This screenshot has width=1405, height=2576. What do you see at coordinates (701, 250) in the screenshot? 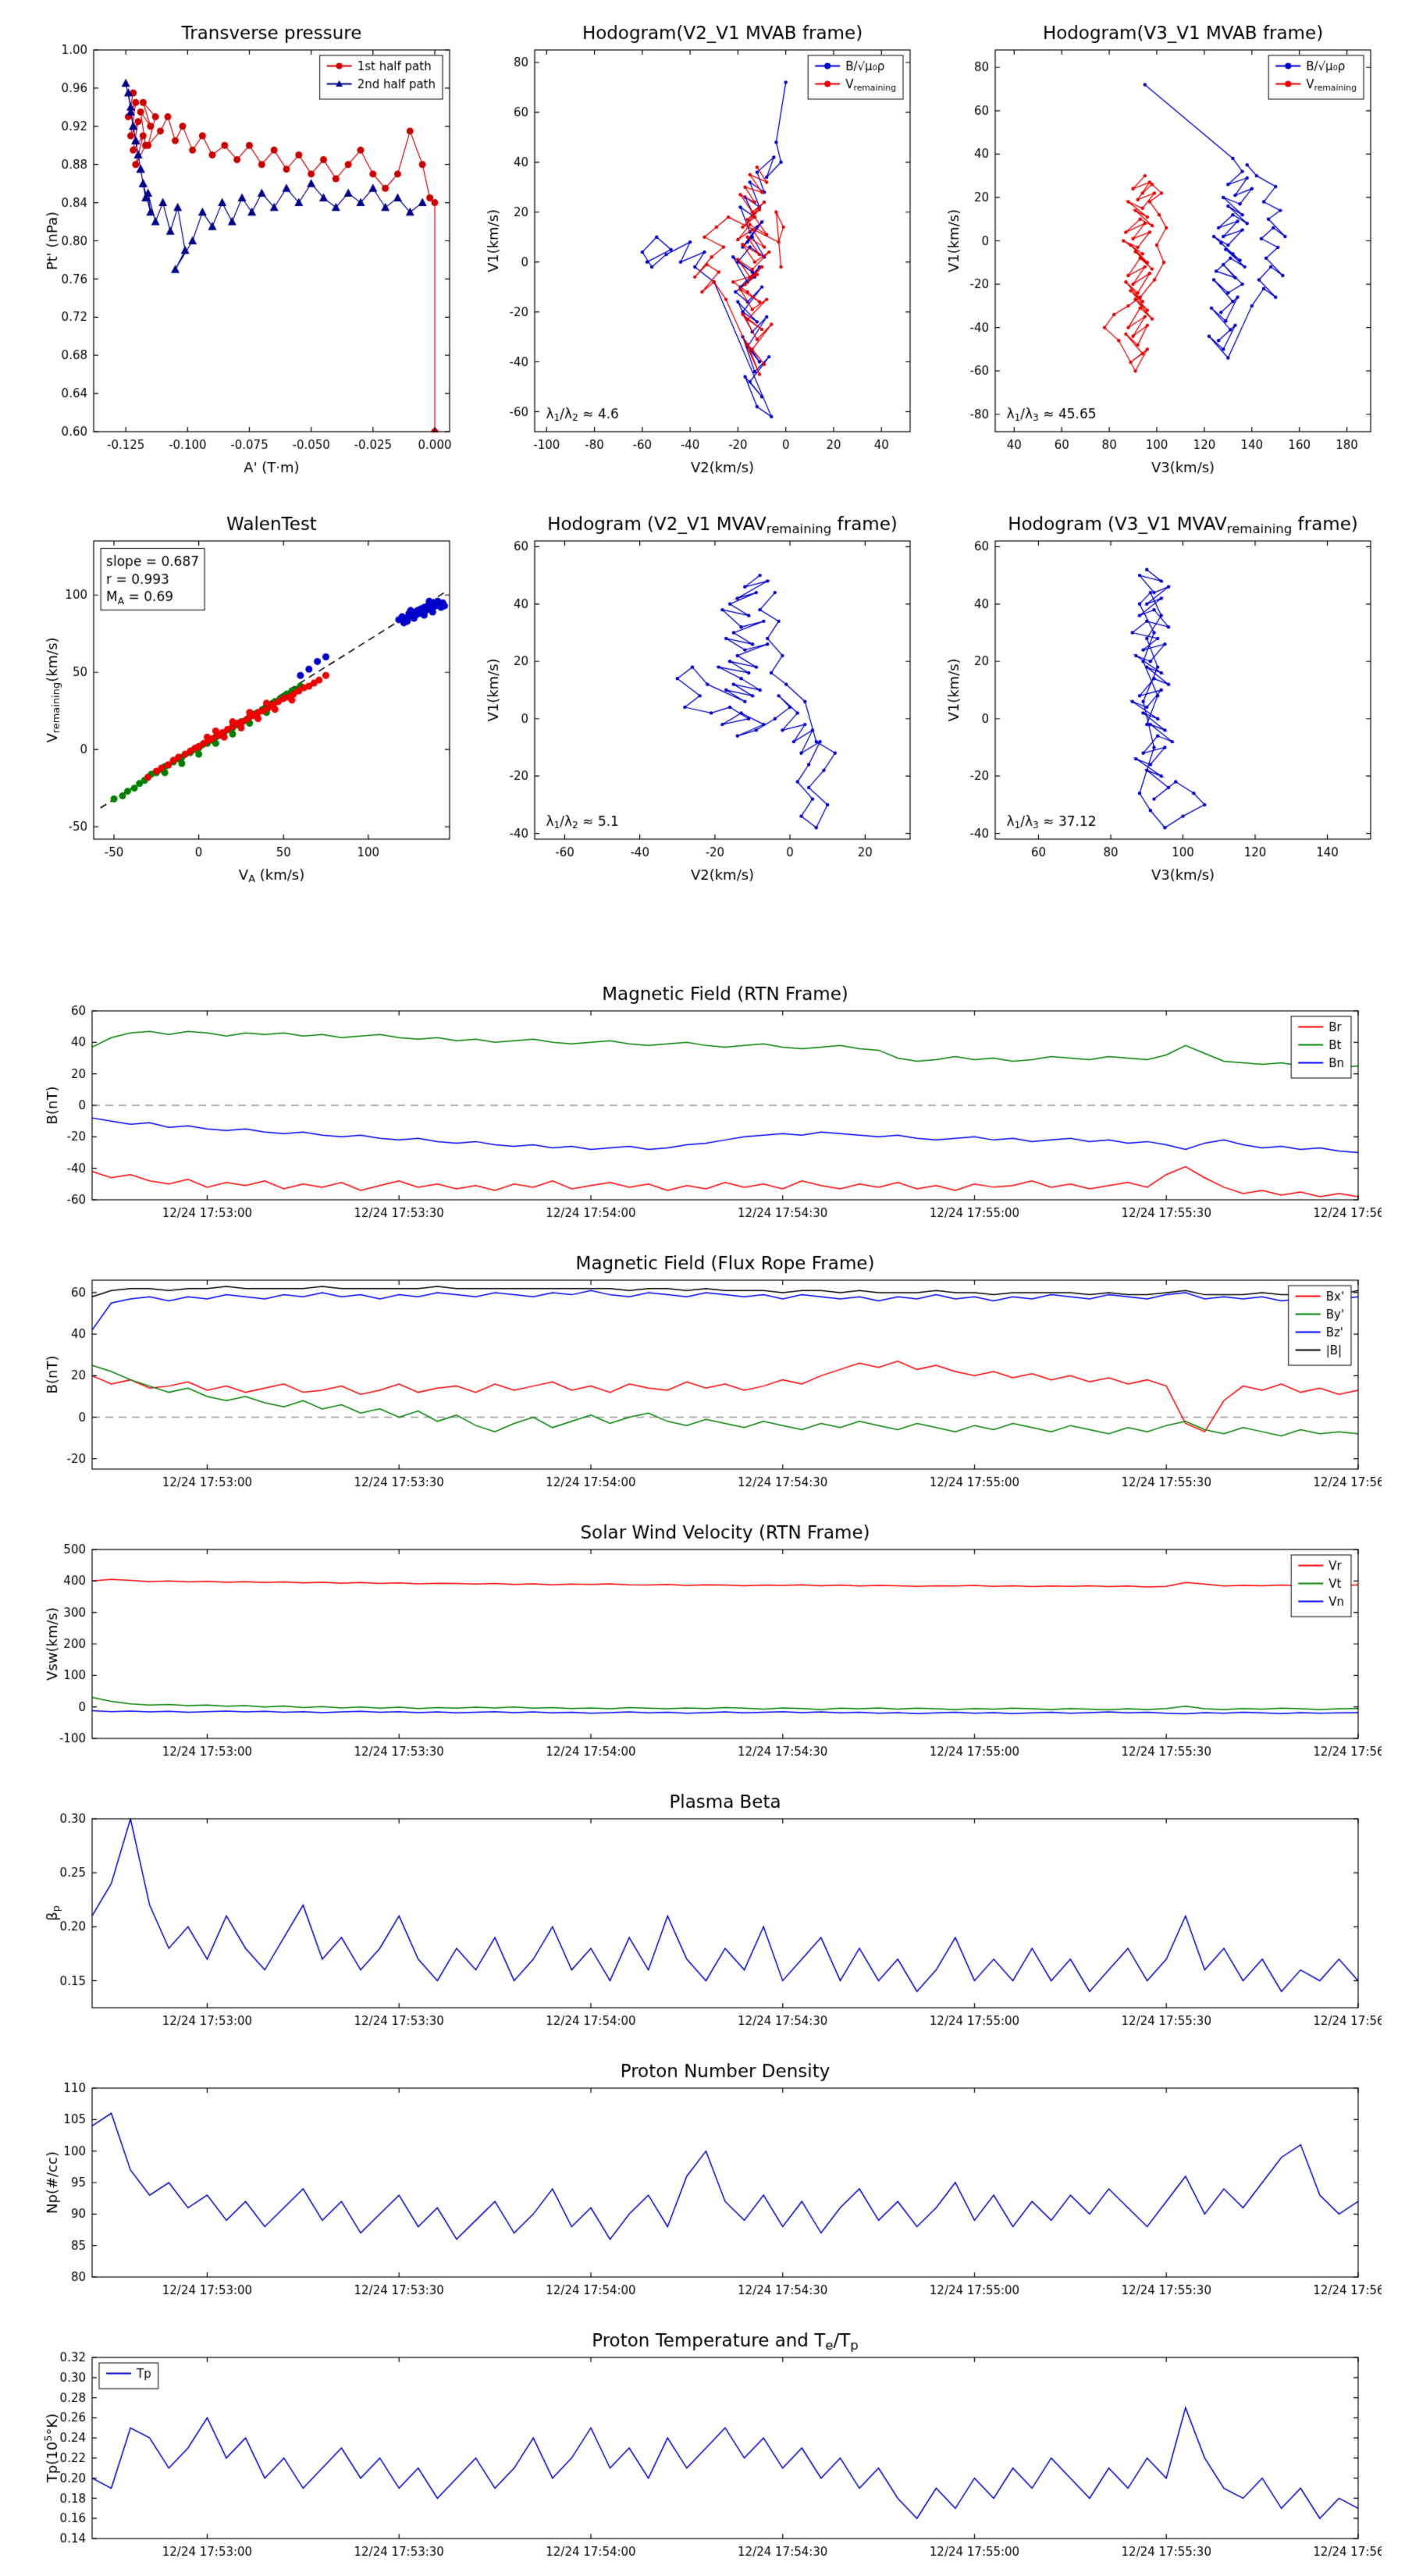
I see `chart-hodogram-v2v1-mvab` at bounding box center [701, 250].